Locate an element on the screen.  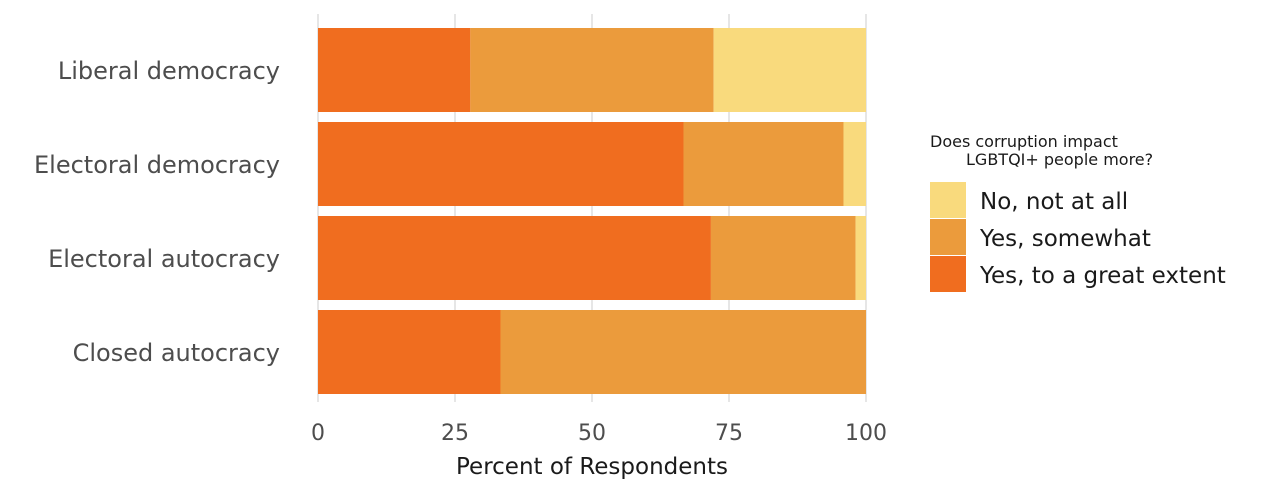
bar-liberal-democracy-yes-to-a-great-extent is located at coordinates (394, 70).